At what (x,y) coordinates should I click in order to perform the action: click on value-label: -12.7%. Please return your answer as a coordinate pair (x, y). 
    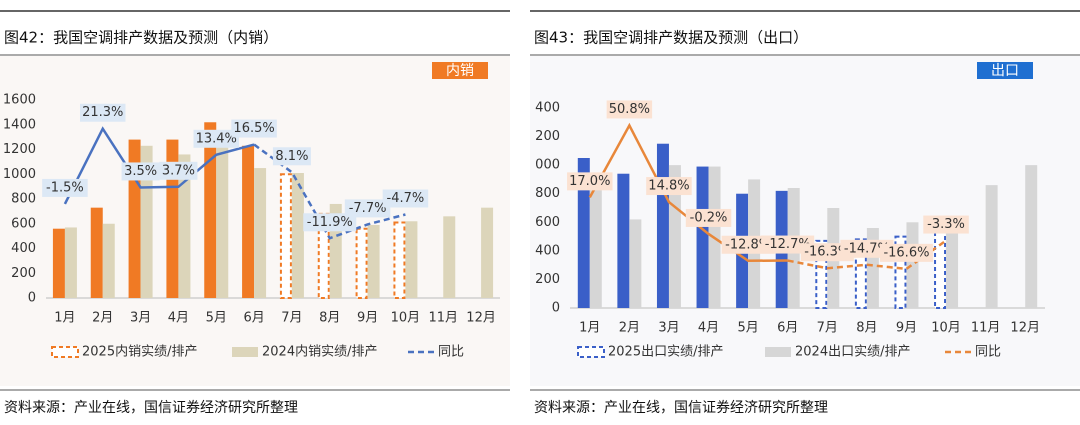
    Looking at the image, I should click on (788, 244).